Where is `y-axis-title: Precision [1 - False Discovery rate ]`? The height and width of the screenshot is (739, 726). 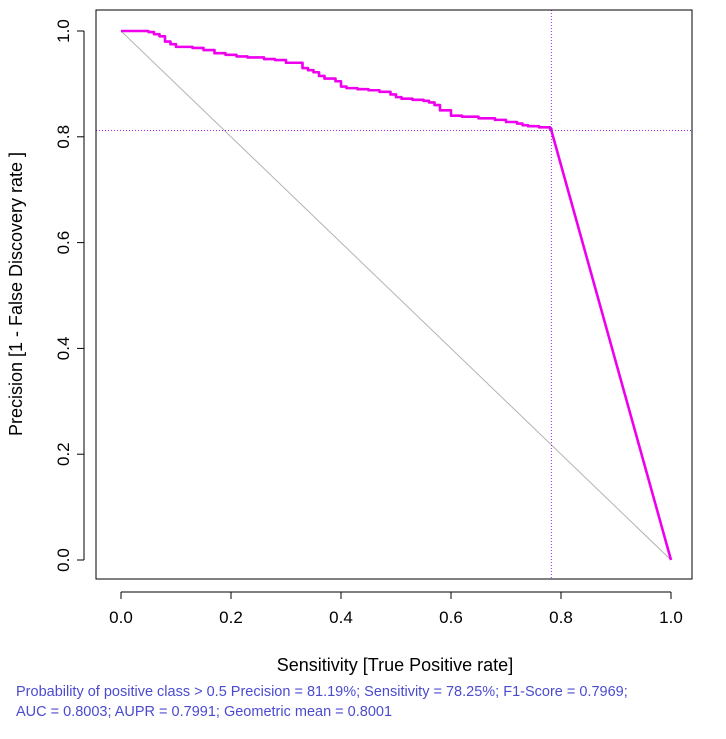 y-axis-title: Precision [1 - False Discovery rate ] is located at coordinates (16, 294).